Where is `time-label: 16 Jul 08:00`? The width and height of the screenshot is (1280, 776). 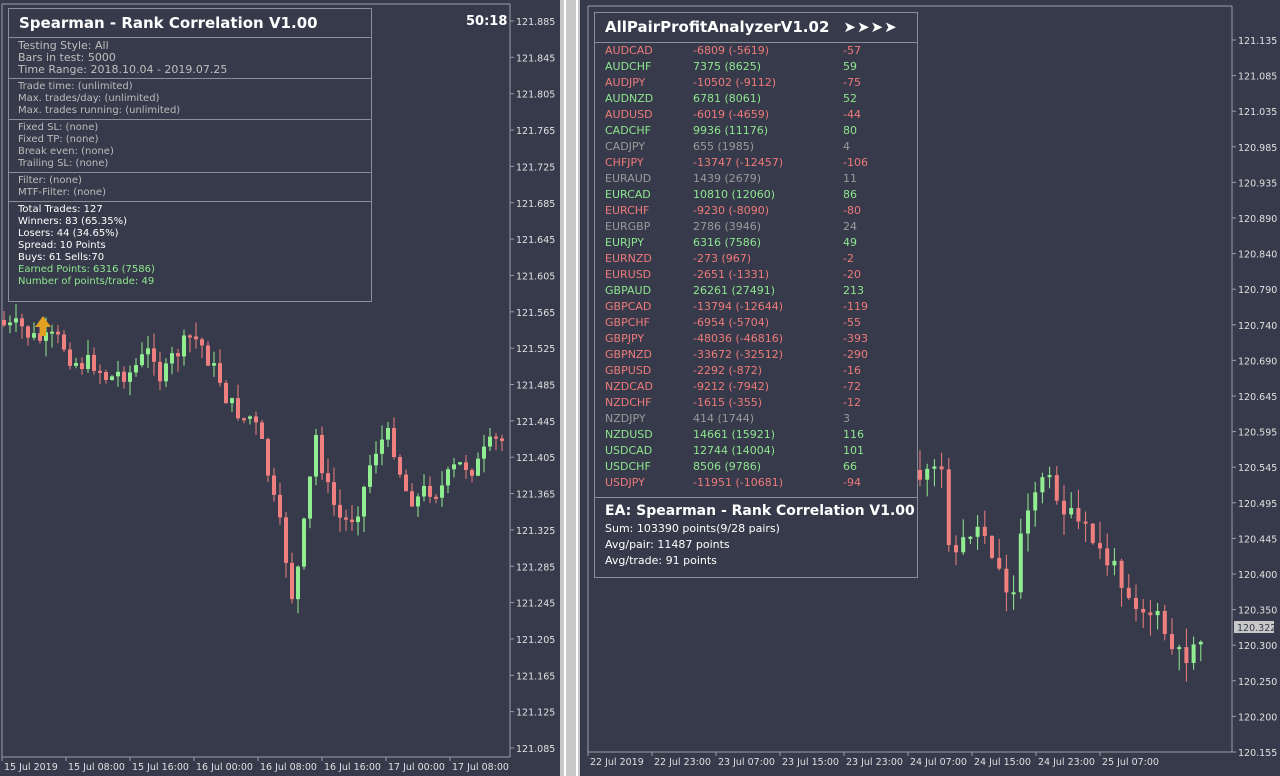
time-label: 16 Jul 08:00 is located at coordinates (288, 767).